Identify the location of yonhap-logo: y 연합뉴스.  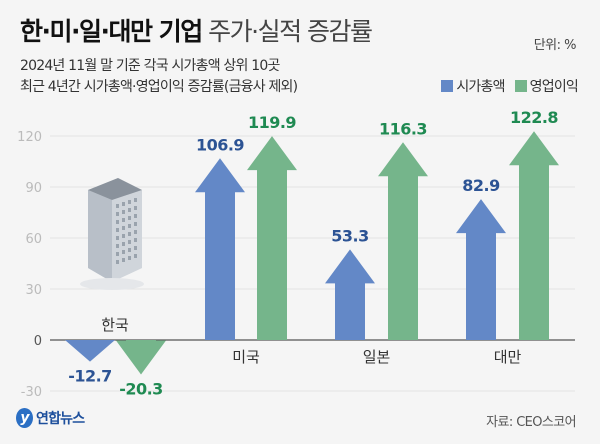
(50, 418).